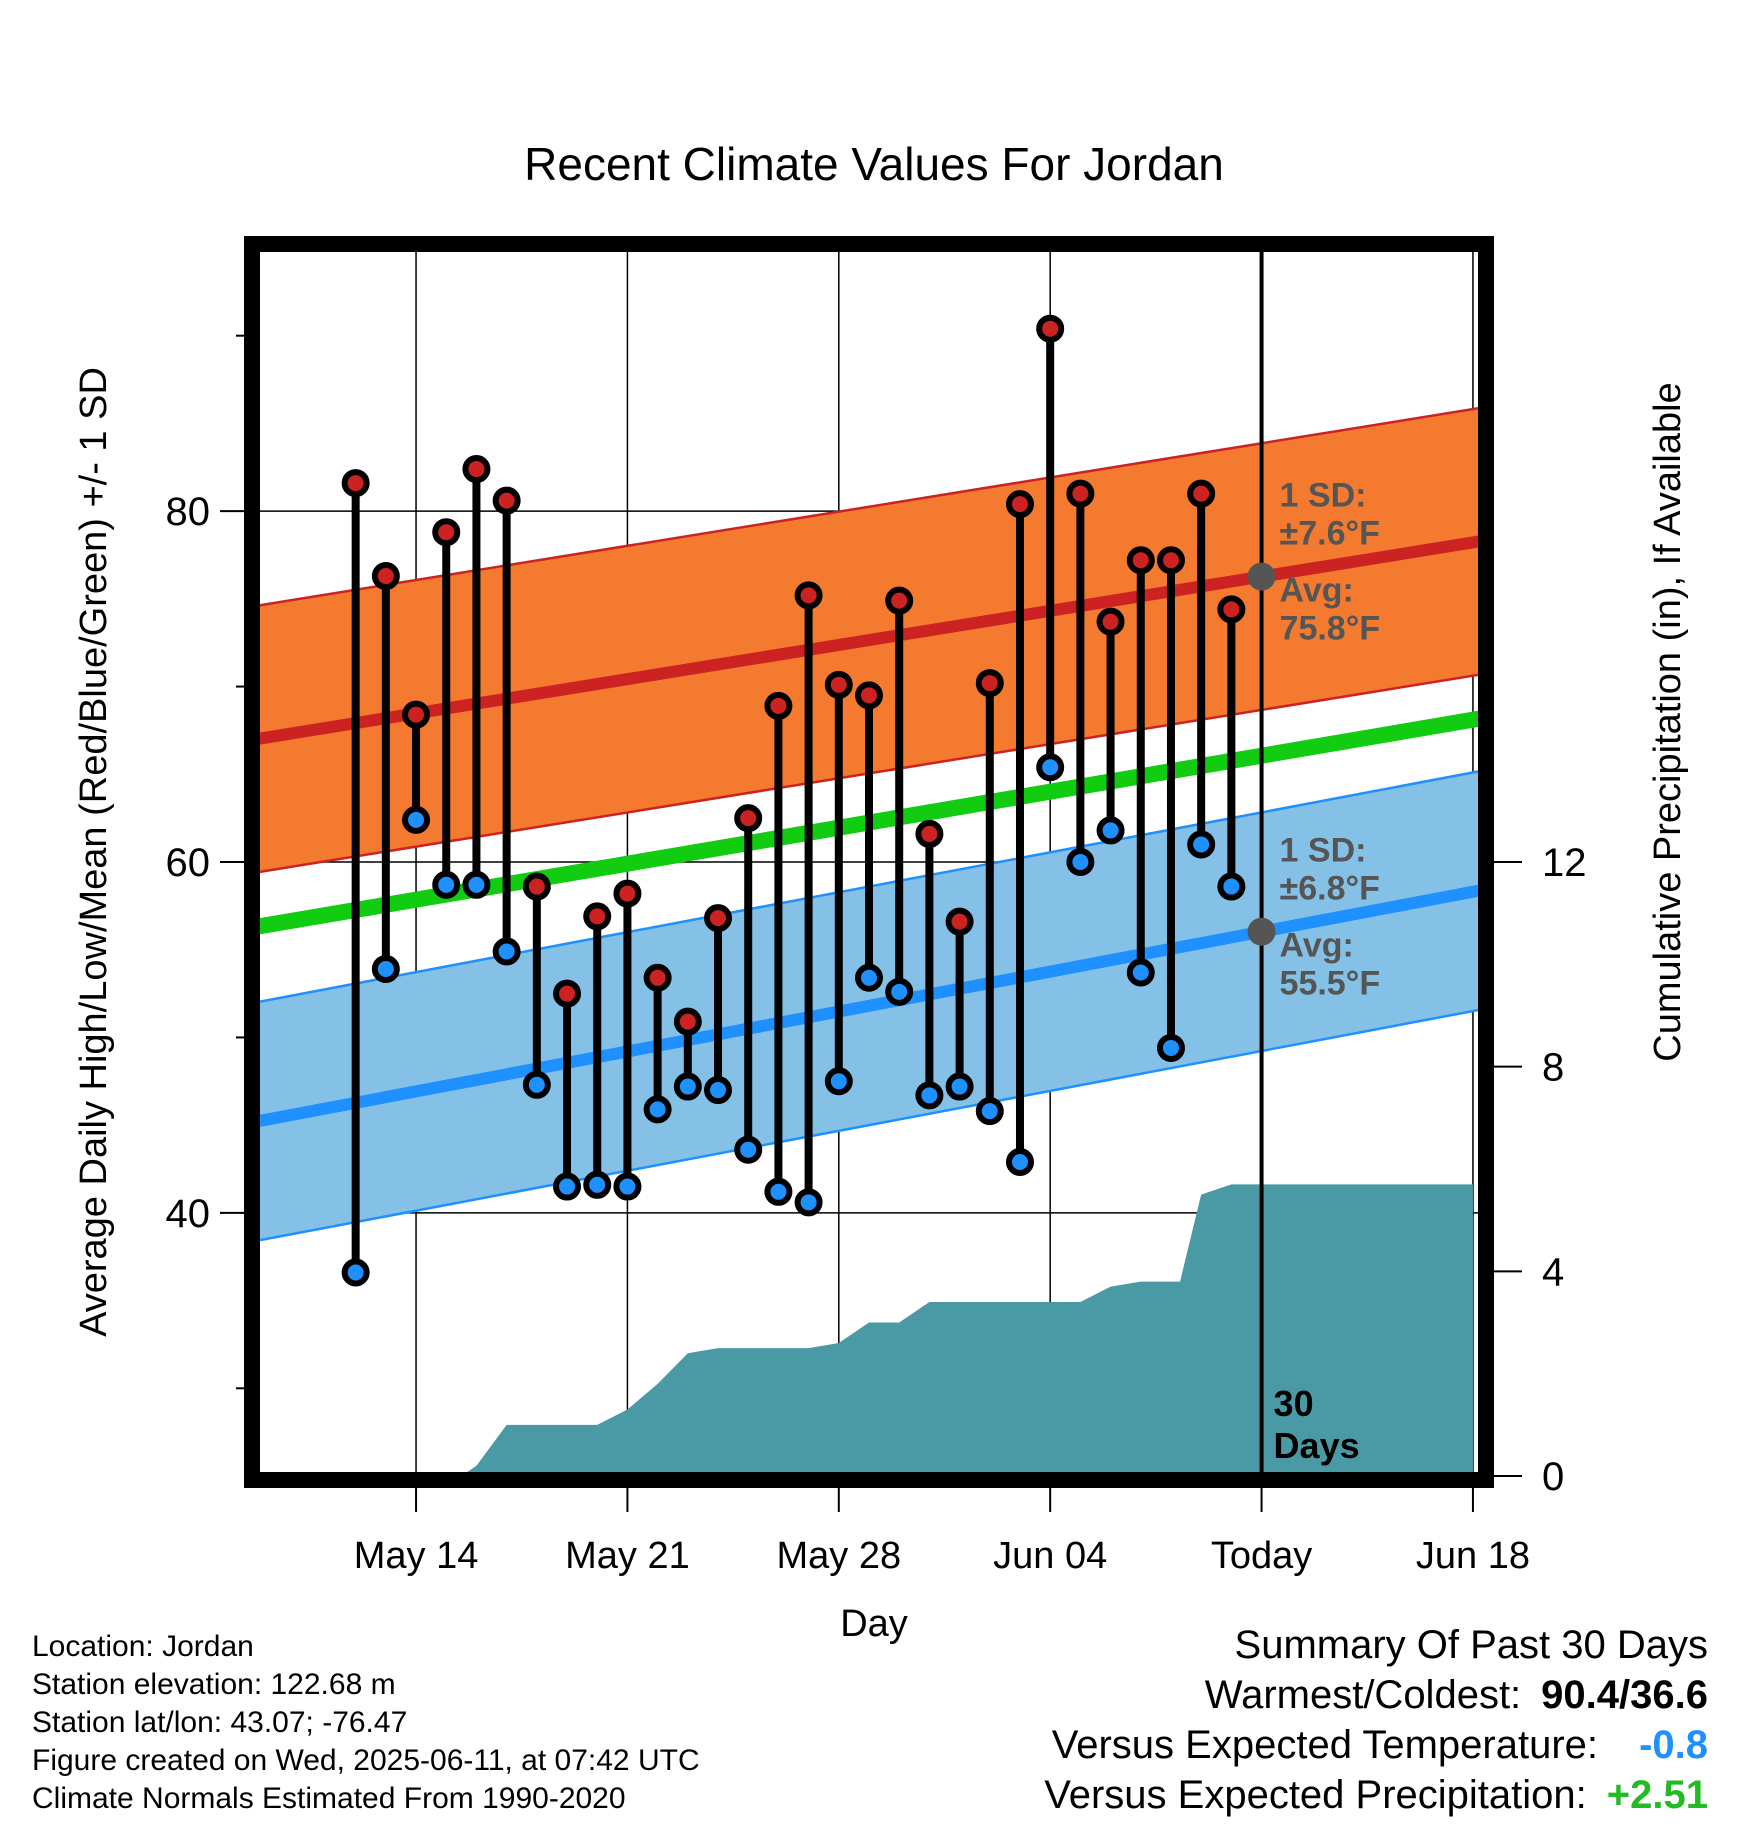 Image resolution: width=1748 pixels, height=1828 pixels. What do you see at coordinates (1564, 863) in the screenshot?
I see `y2-tick-label: 12` at bounding box center [1564, 863].